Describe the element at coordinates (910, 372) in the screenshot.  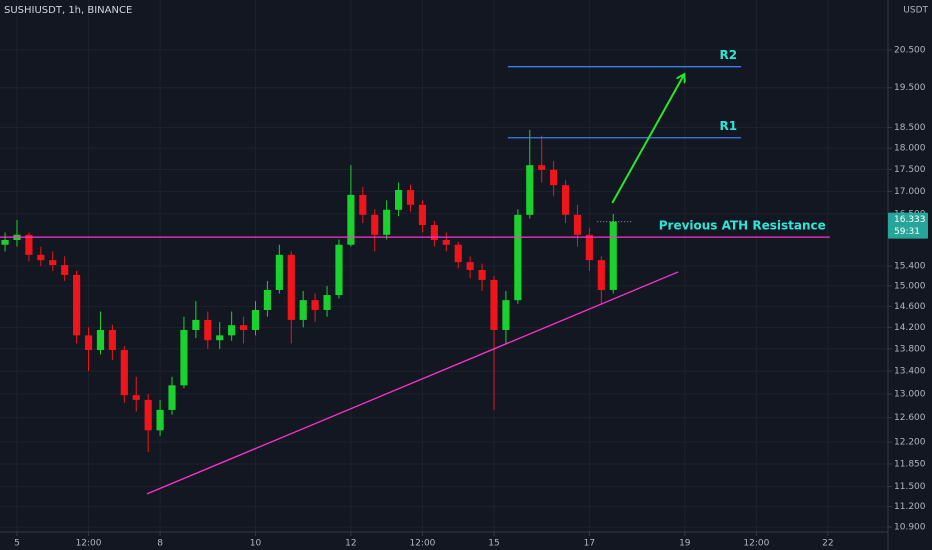
I see `y-tick-label: 13.400` at that location.